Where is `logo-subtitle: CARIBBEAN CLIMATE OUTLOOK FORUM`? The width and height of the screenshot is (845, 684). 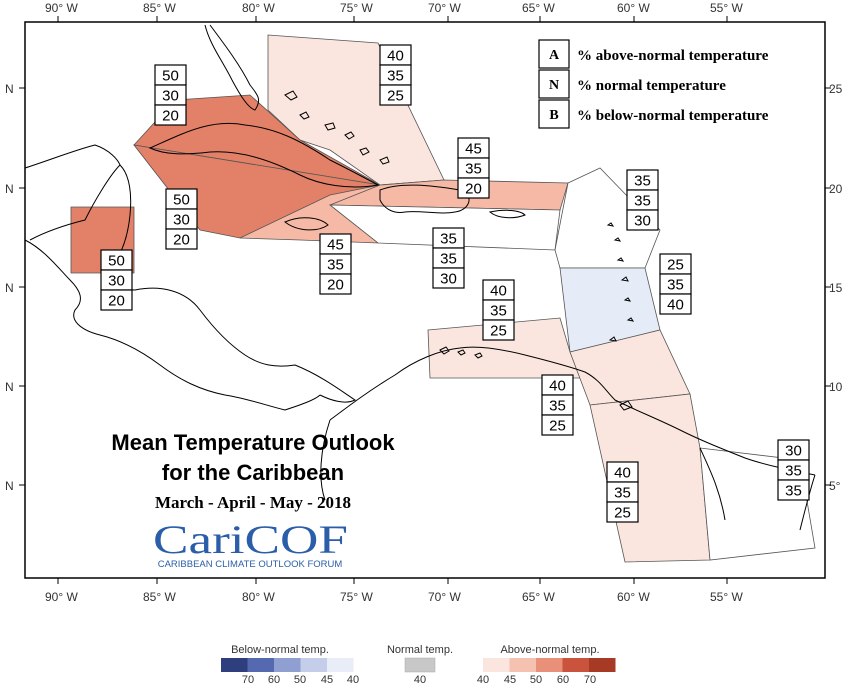
logo-subtitle: CARIBBEAN CLIMATE OUTLOOK FORUM is located at coordinates (250, 564).